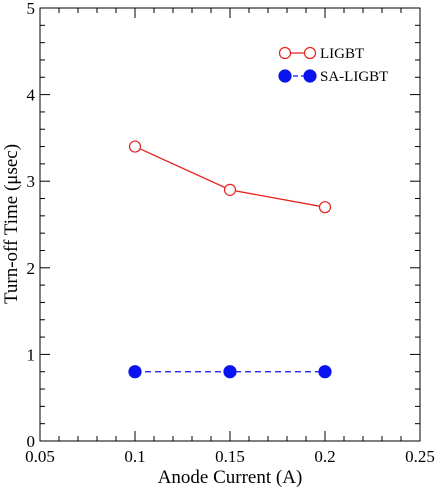 The width and height of the screenshot is (436, 487). What do you see at coordinates (333, 65) in the screenshot?
I see `legend: LIGBT SA-LIGBT` at bounding box center [333, 65].